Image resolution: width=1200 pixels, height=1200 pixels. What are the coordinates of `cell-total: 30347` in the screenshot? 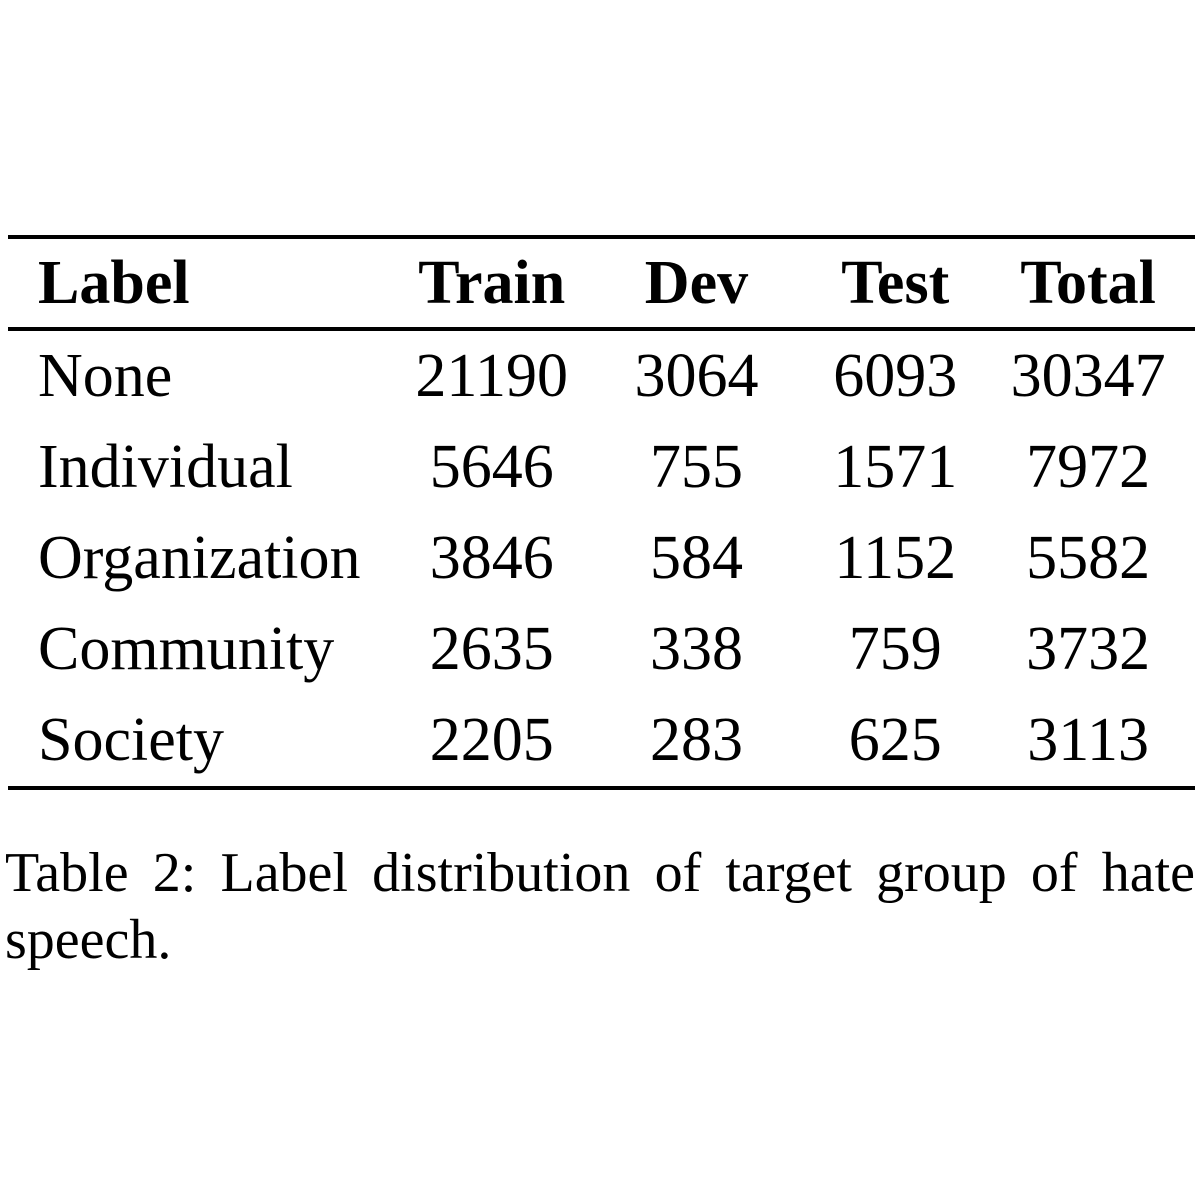 It's located at (1088, 376).